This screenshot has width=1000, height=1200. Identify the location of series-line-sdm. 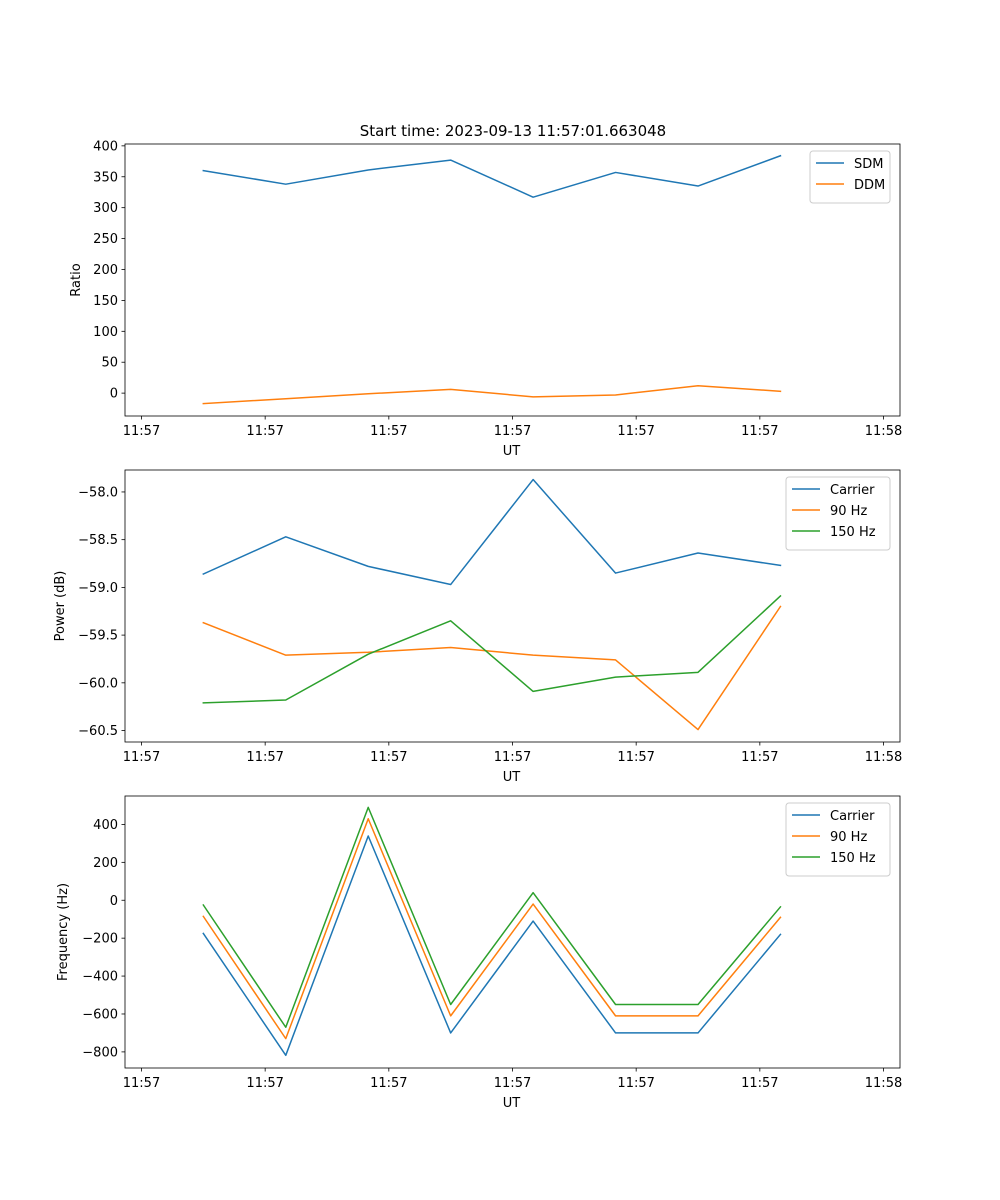
(492, 176).